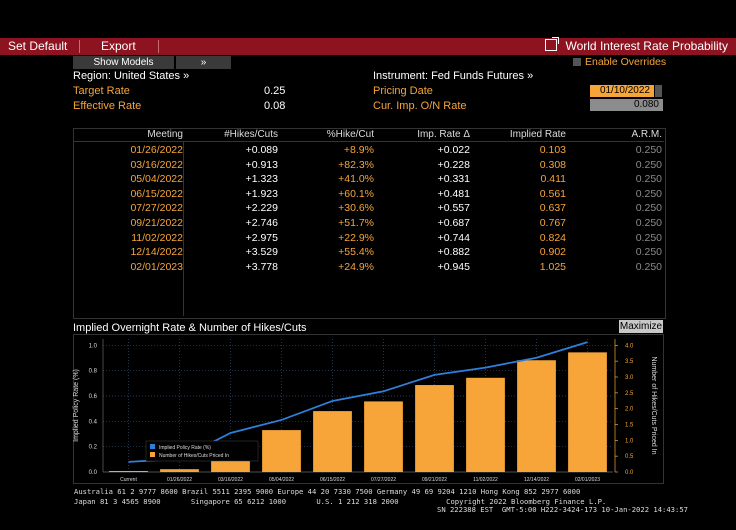 This screenshot has height=530, width=736. What do you see at coordinates (123, 62) in the screenshot?
I see `show-models-button: Show Models` at bounding box center [123, 62].